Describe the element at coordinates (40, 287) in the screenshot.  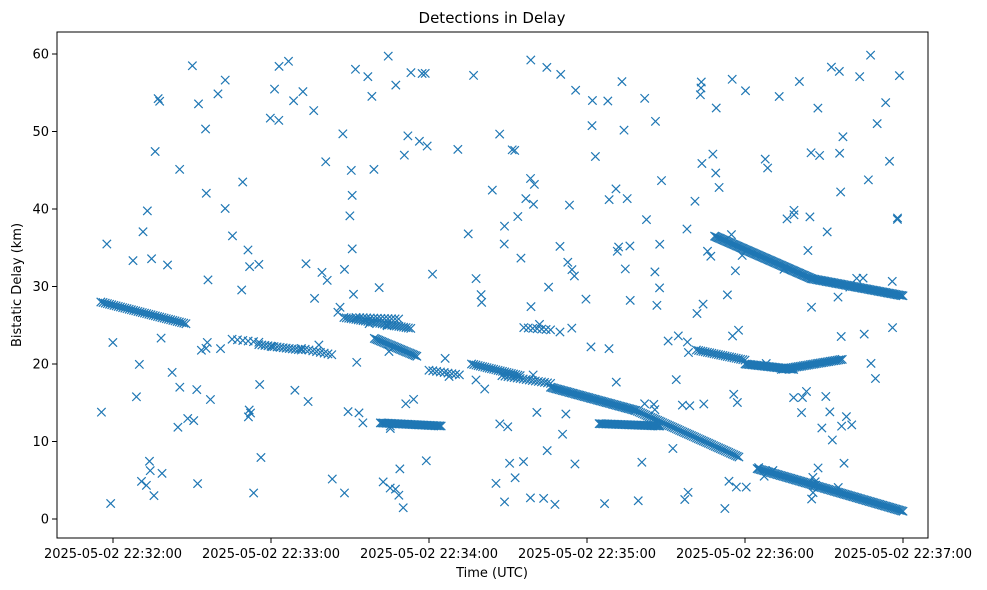
I see `y-tick-label: 30` at that location.